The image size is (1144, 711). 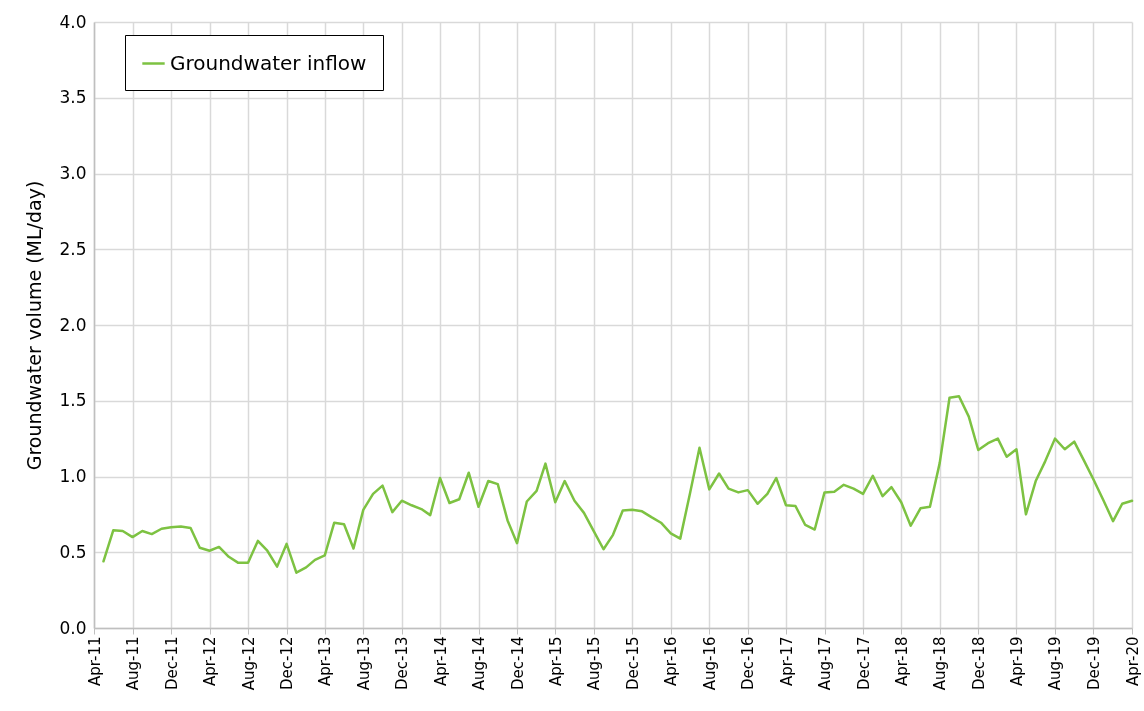 What do you see at coordinates (402, 663) in the screenshot?
I see `x-tick-label: Dec-13` at bounding box center [402, 663].